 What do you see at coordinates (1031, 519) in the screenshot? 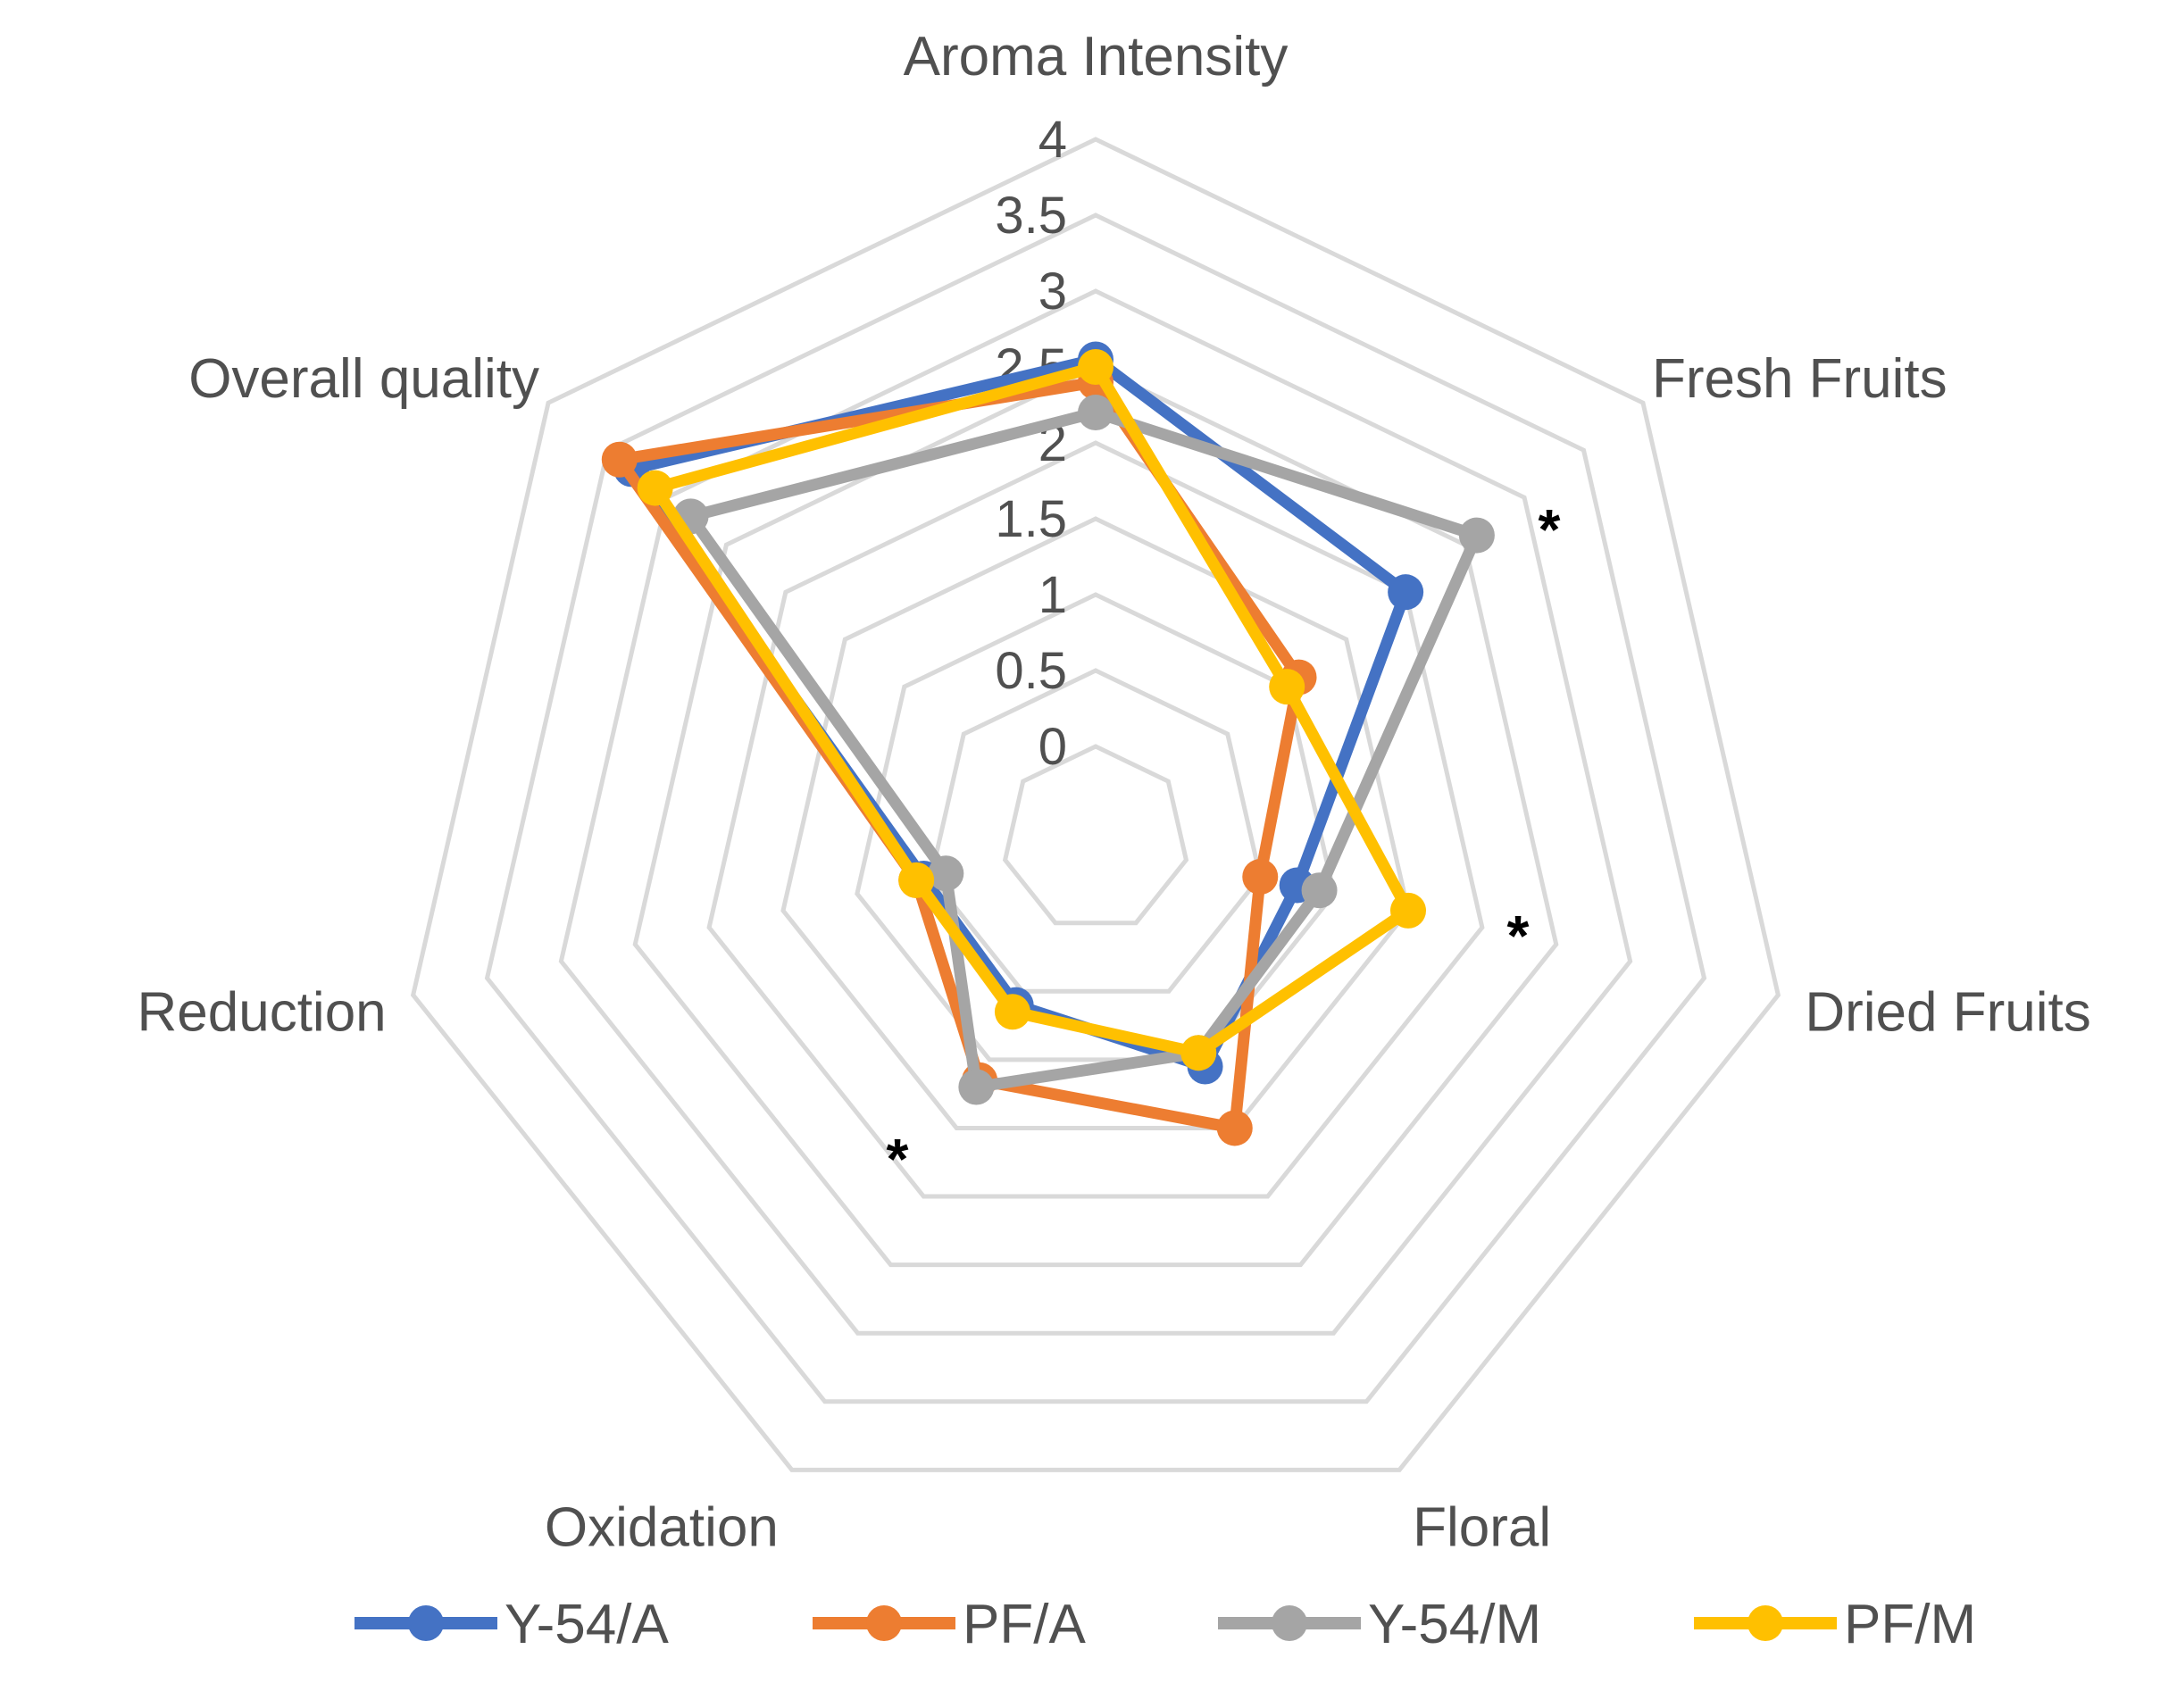
I see `tick-label: 1.5` at bounding box center [1031, 519].